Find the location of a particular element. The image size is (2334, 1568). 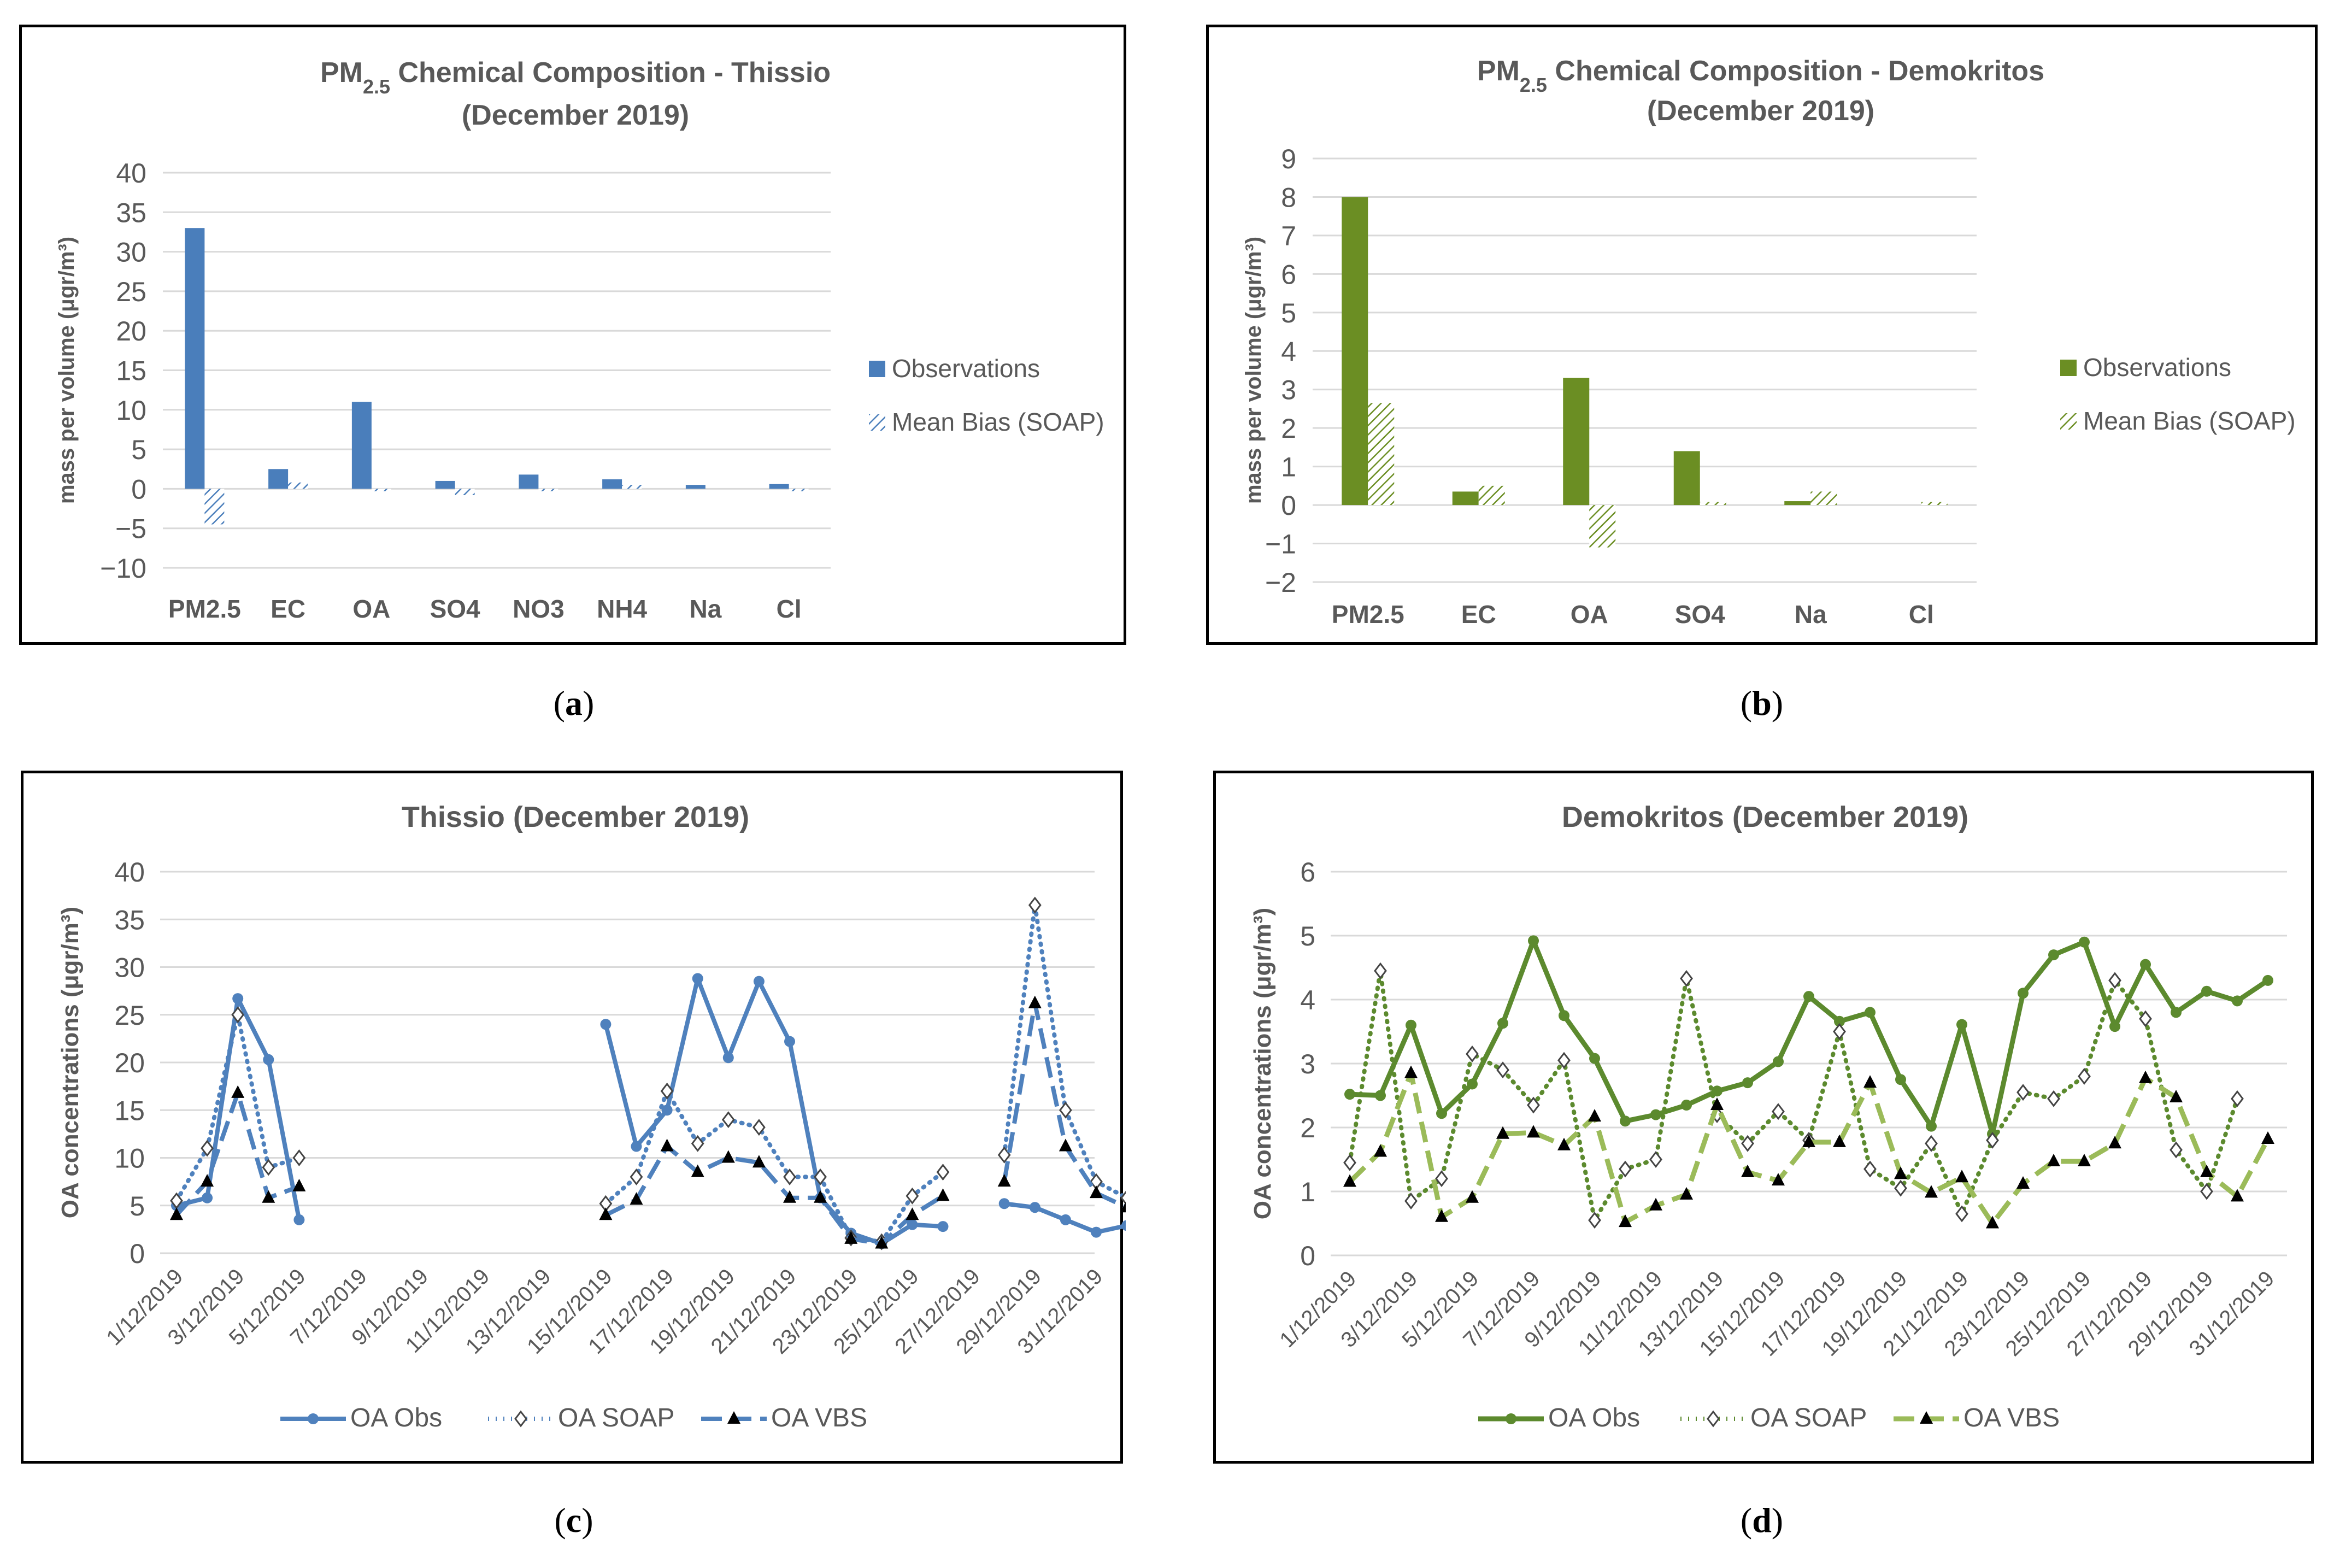

y-tick-label: 6 is located at coordinates (1288, 274).